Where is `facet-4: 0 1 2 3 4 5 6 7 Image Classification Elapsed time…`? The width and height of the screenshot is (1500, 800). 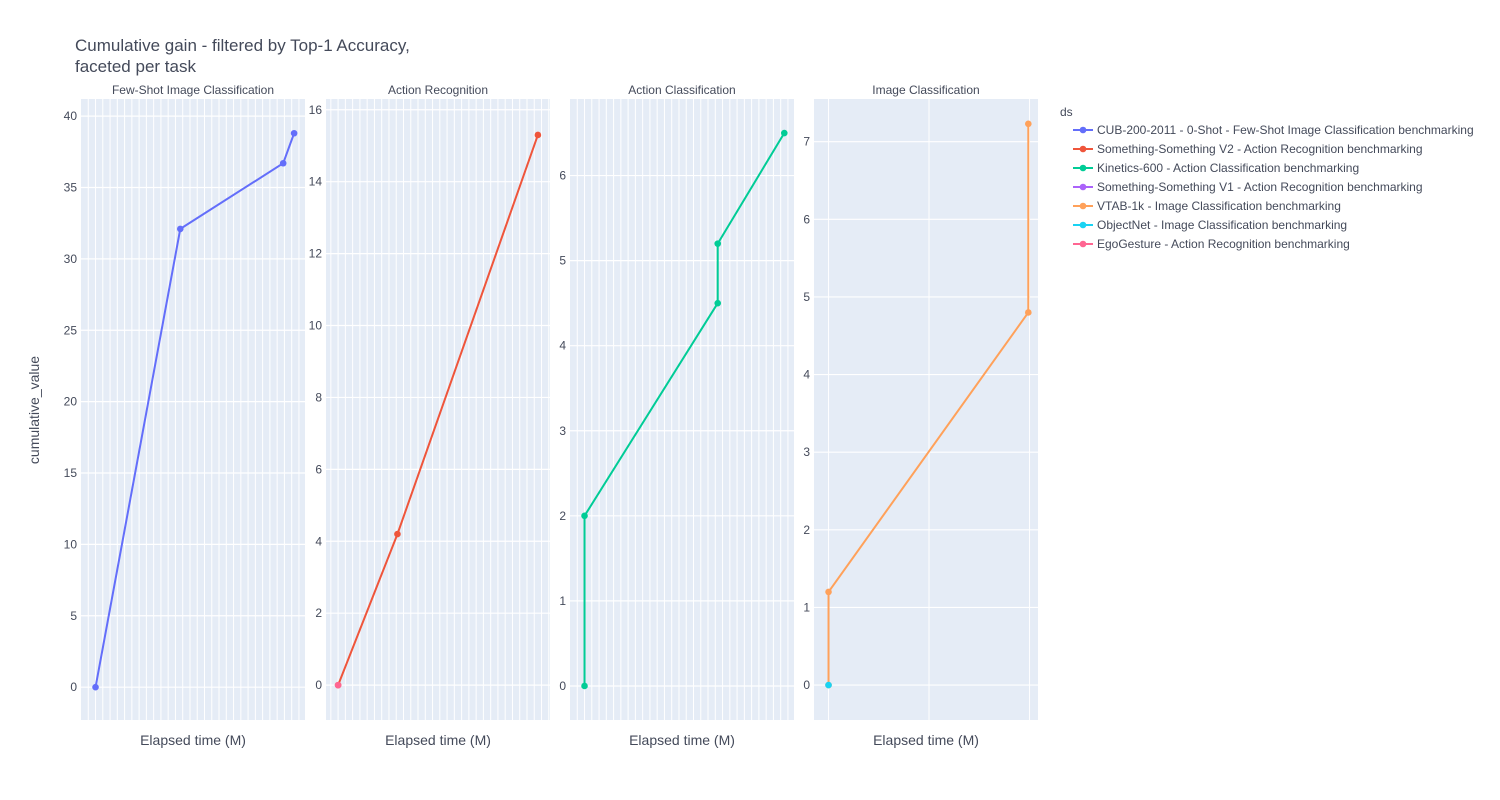 facet-4: 0 1 2 3 4 5 6 7 Image Classification Elapsed time… is located at coordinates (920, 415).